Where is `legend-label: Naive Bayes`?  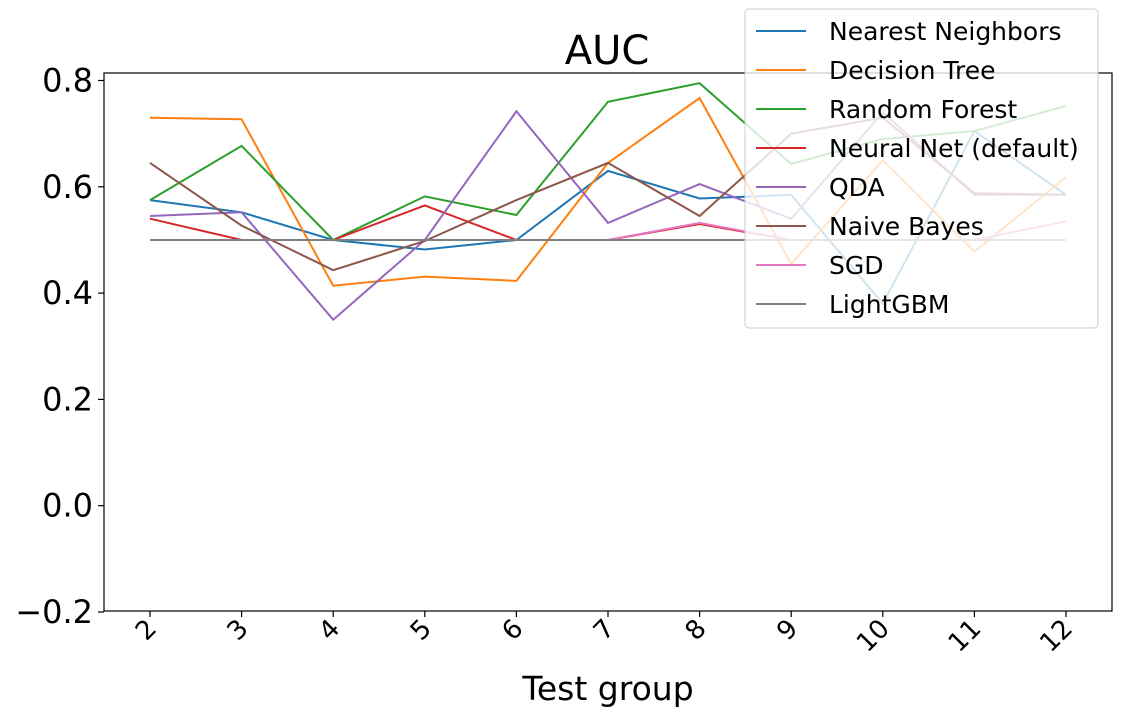 legend-label: Naive Bayes is located at coordinates (906, 226).